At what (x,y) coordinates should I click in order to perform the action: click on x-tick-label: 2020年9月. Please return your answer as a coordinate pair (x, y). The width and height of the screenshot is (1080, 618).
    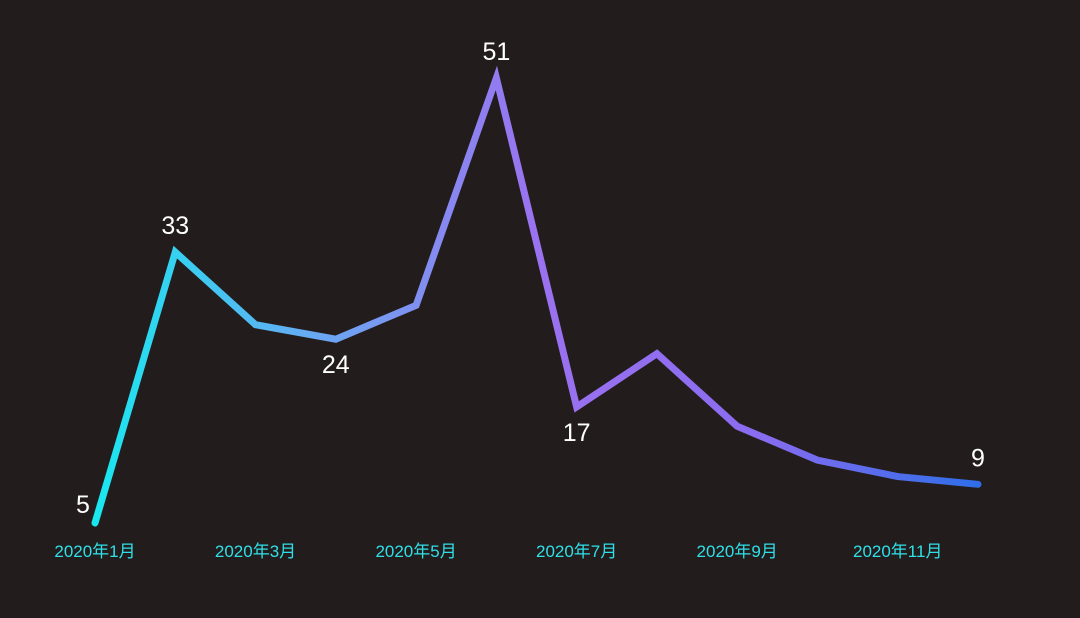
    Looking at the image, I should click on (737, 551).